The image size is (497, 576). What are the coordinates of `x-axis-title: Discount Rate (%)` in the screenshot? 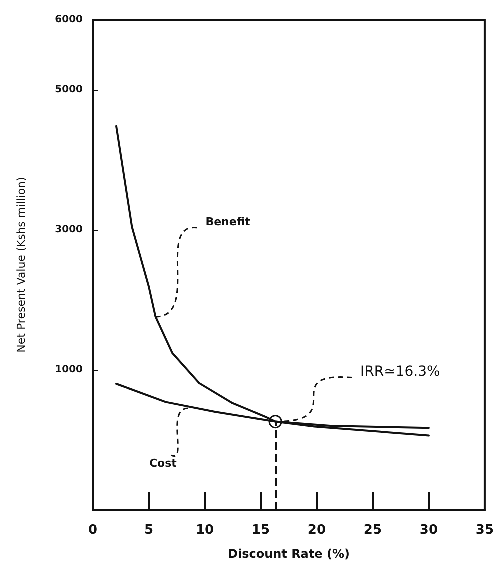 It's located at (289, 554).